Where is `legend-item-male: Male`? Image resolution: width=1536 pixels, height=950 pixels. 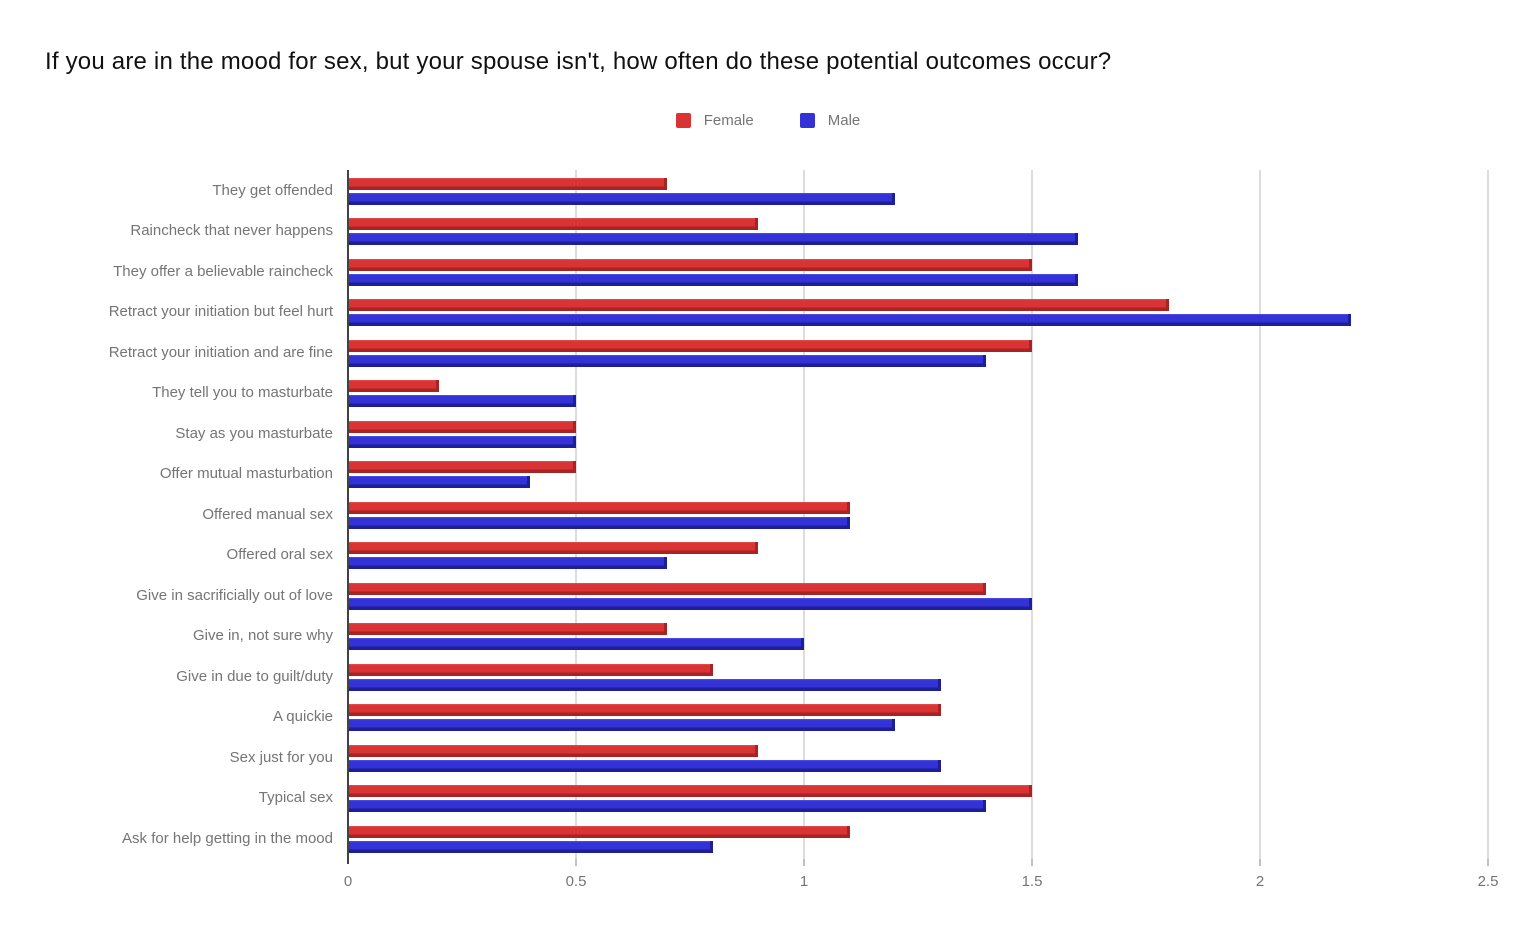
legend-item-male: Male is located at coordinates (830, 120).